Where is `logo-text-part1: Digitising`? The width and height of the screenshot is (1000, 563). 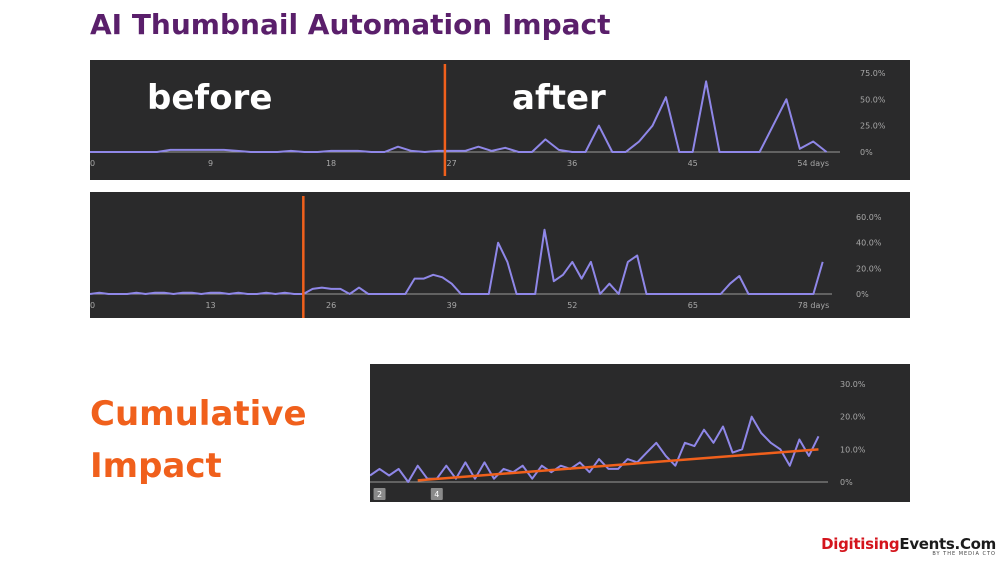
logo-text-part1: Digitising is located at coordinates (860, 544).